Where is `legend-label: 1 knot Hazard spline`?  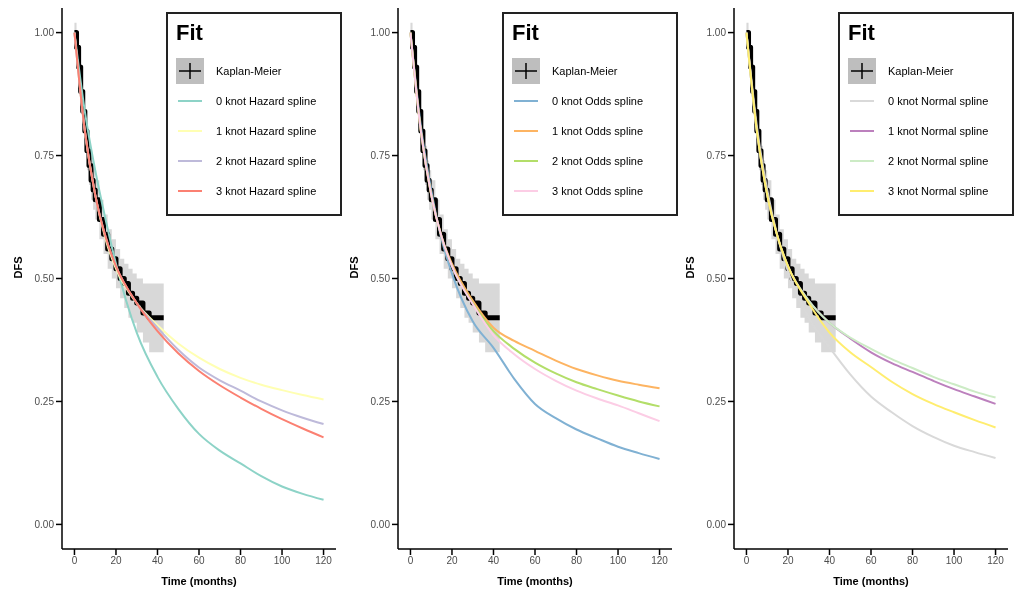 legend-label: 1 knot Hazard spline is located at coordinates (266, 131).